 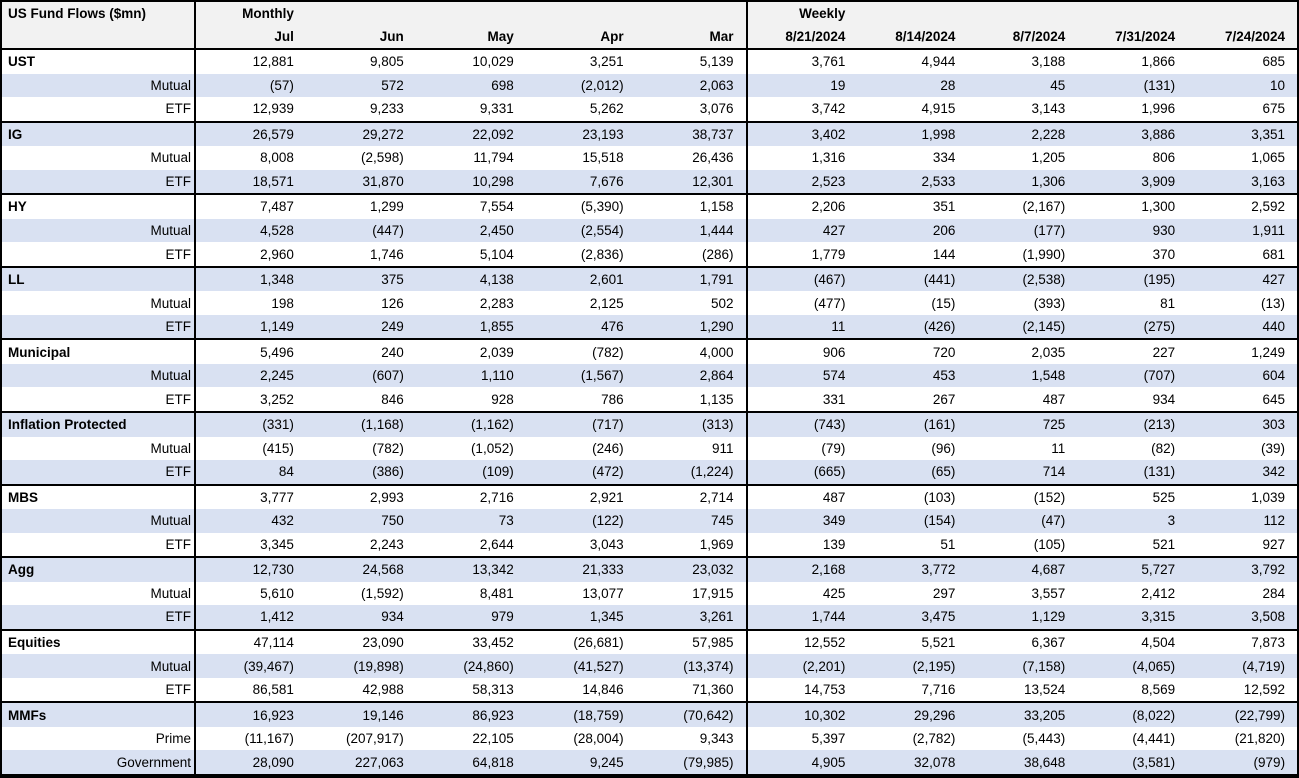 What do you see at coordinates (801, 666) in the screenshot?
I see `value-cell: (2,201)` at bounding box center [801, 666].